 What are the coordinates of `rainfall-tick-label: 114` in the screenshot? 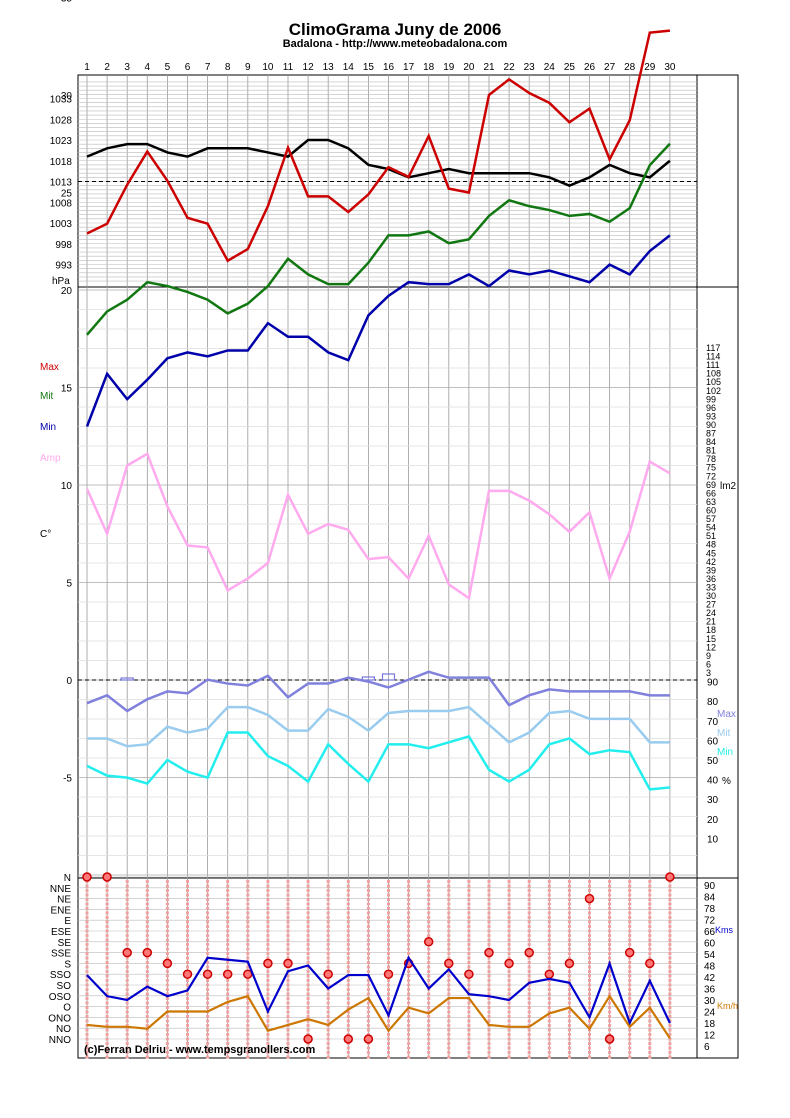 It's located at (713, 357).